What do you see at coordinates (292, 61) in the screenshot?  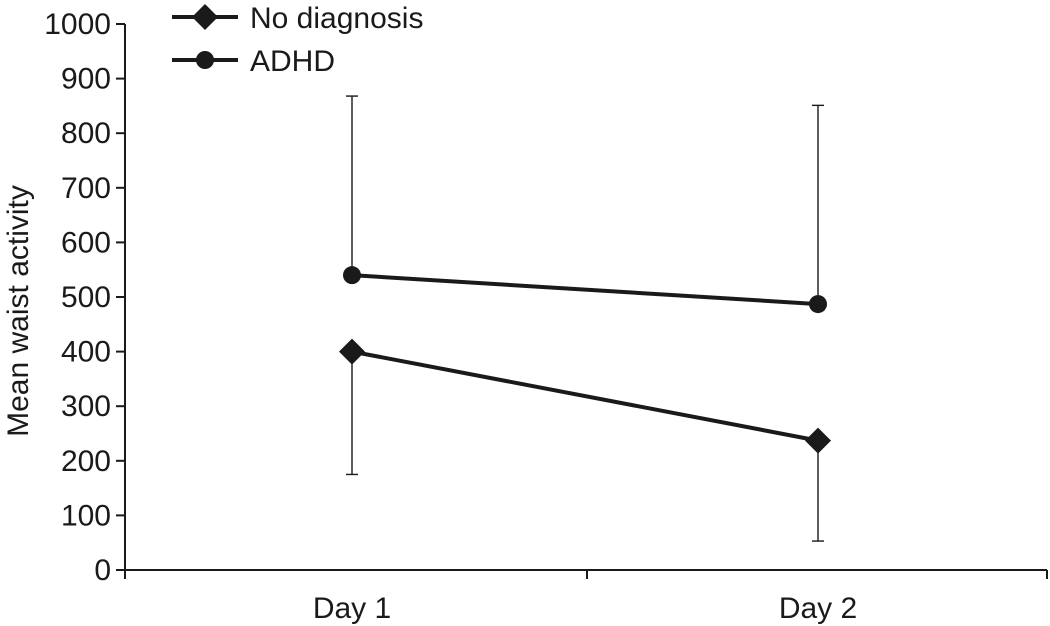 I see `legend-label: ADHD` at bounding box center [292, 61].